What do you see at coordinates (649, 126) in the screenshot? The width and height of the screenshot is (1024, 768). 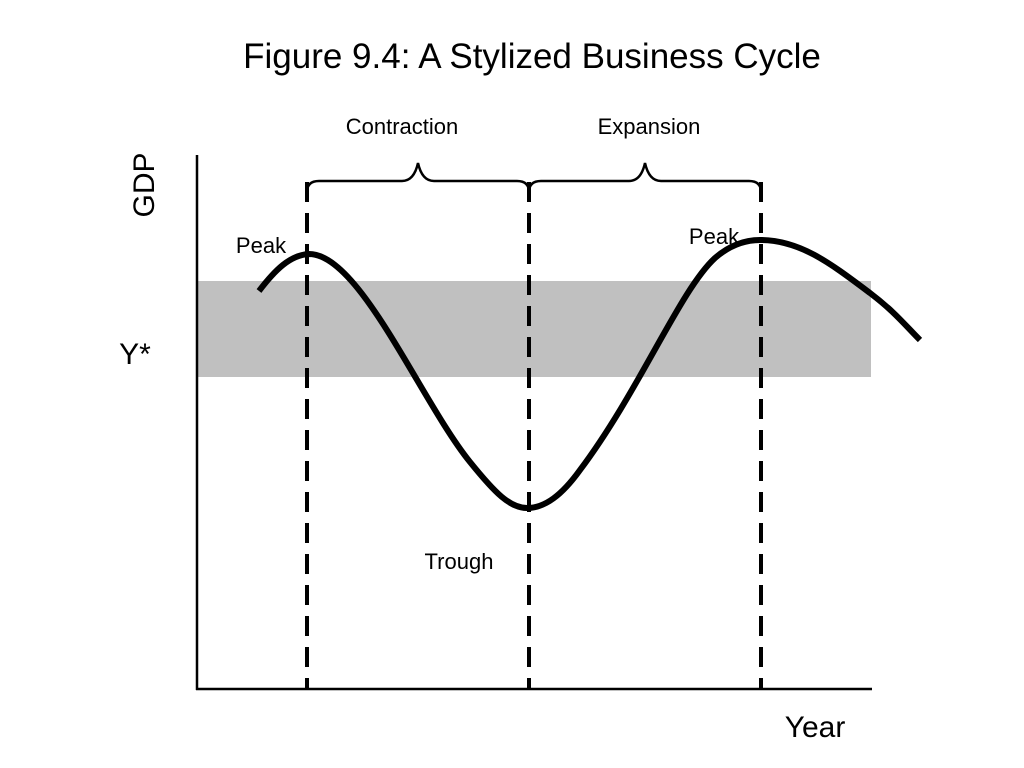 I see `expansion-label: Expansion` at bounding box center [649, 126].